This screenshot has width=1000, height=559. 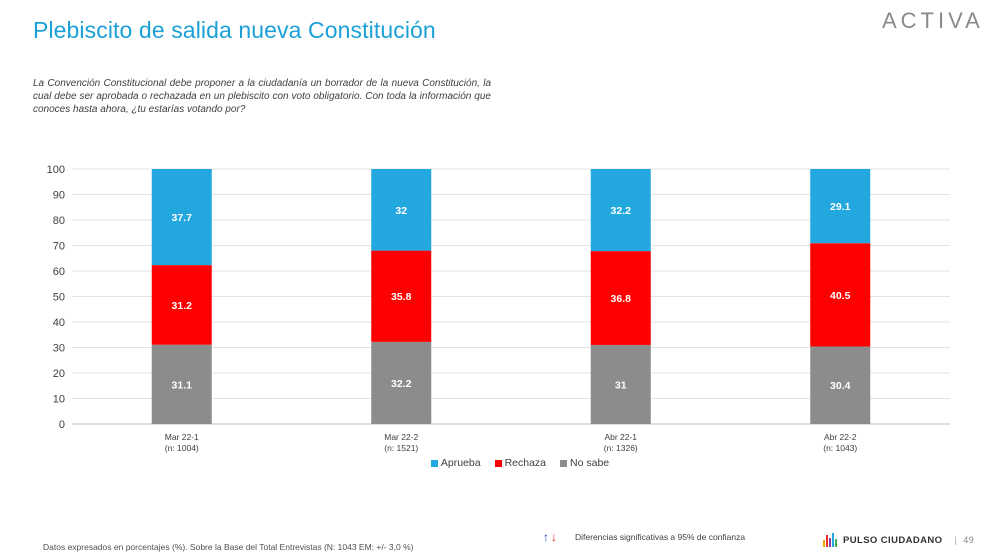 I want to click on y-tick-label: 100, so click(x=56, y=170).